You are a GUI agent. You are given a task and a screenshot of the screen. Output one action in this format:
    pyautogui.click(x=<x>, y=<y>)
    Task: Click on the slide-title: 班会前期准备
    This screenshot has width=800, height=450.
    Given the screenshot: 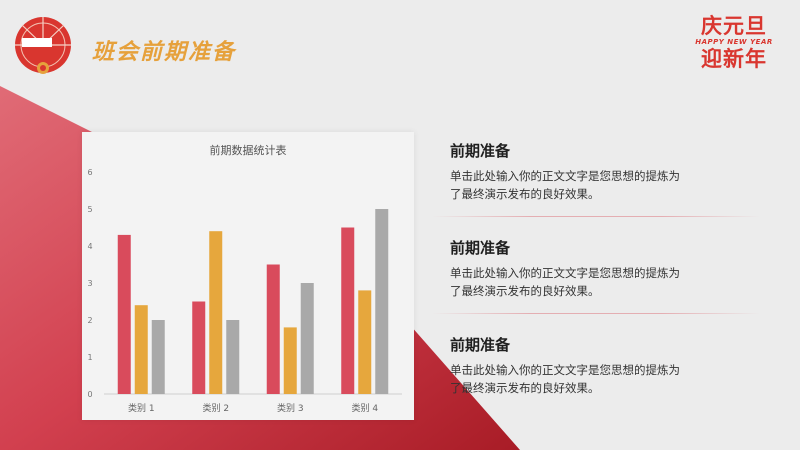 What is the action you would take?
    pyautogui.click(x=164, y=52)
    